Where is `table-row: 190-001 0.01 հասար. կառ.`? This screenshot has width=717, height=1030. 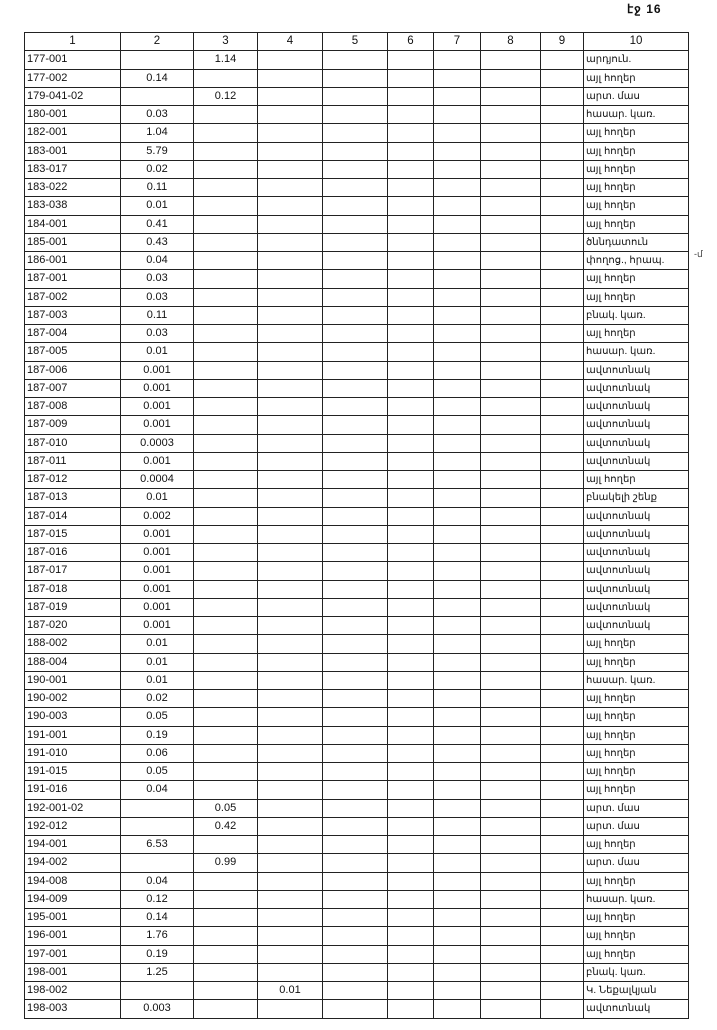
table-row: 190-001 0.01 հասար. կառ. is located at coordinates (356, 680).